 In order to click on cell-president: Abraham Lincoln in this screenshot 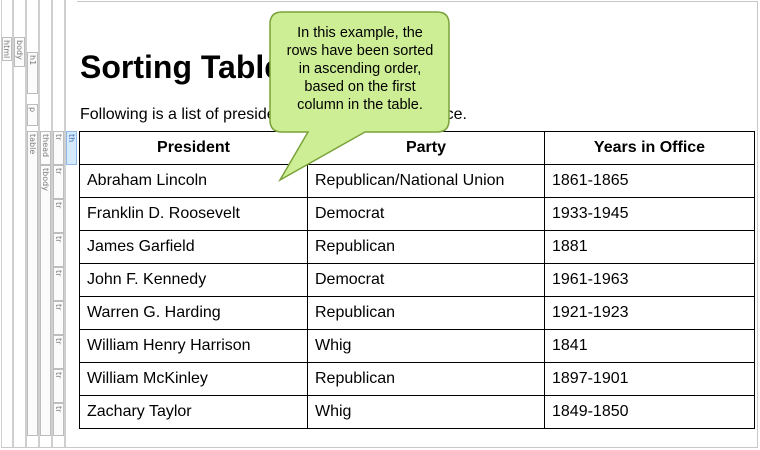, I will do `click(193, 181)`.